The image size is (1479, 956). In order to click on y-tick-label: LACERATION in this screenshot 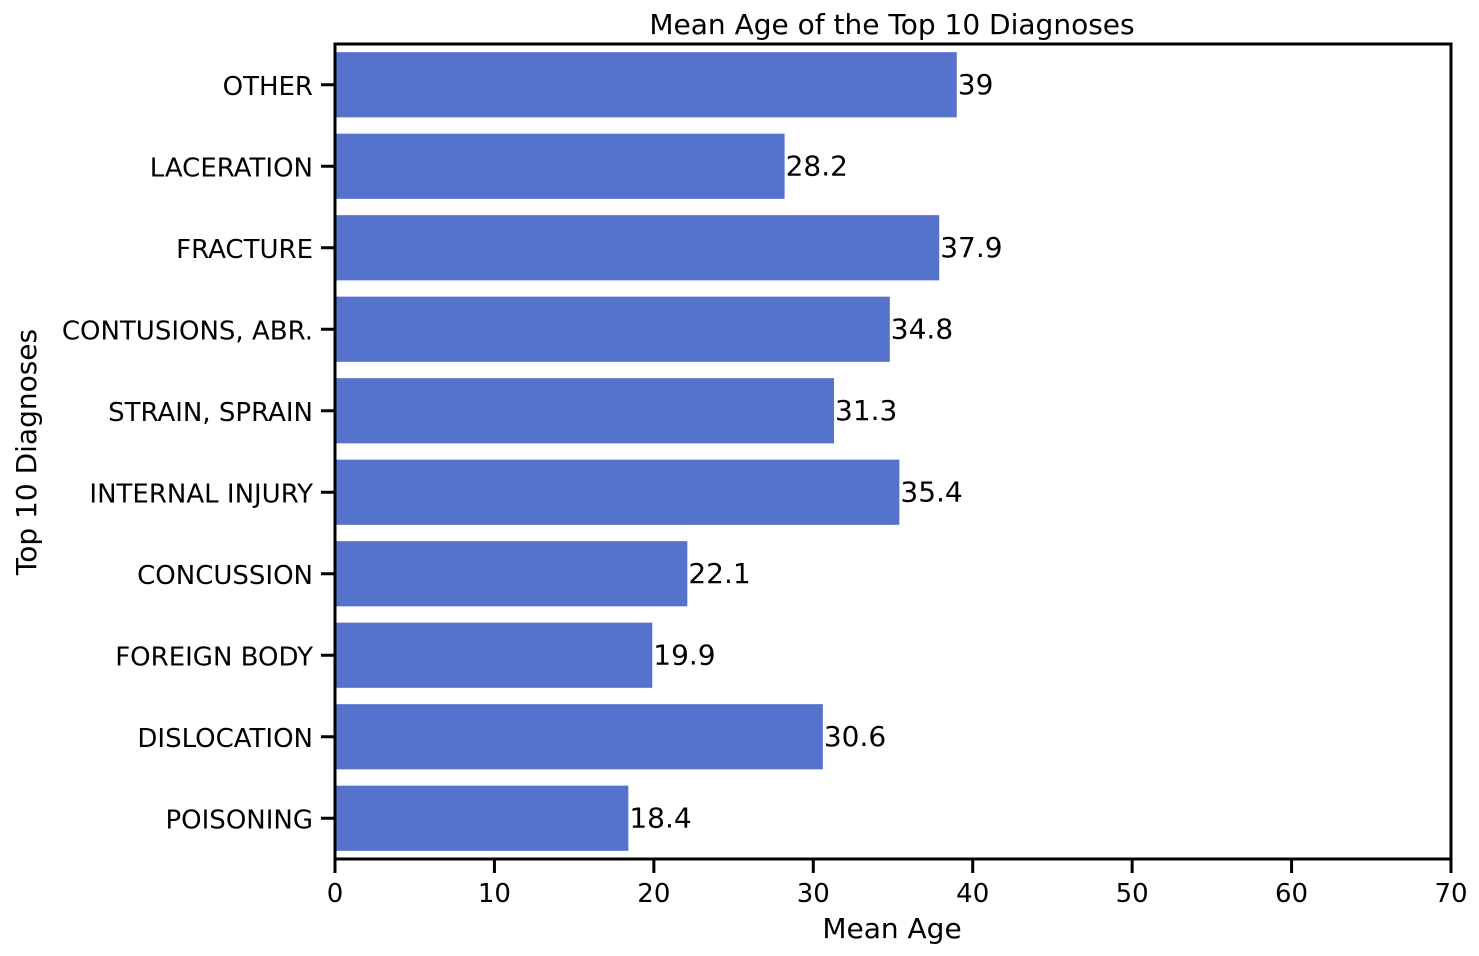, I will do `click(231, 168)`.